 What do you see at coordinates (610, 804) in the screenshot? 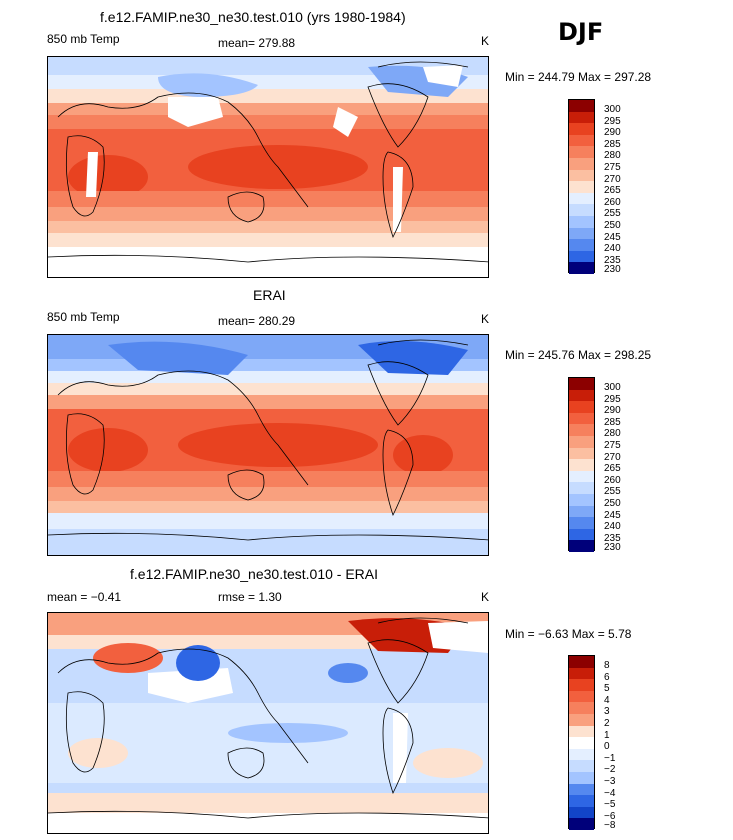
I see `colorbar-label: −5` at bounding box center [610, 804].